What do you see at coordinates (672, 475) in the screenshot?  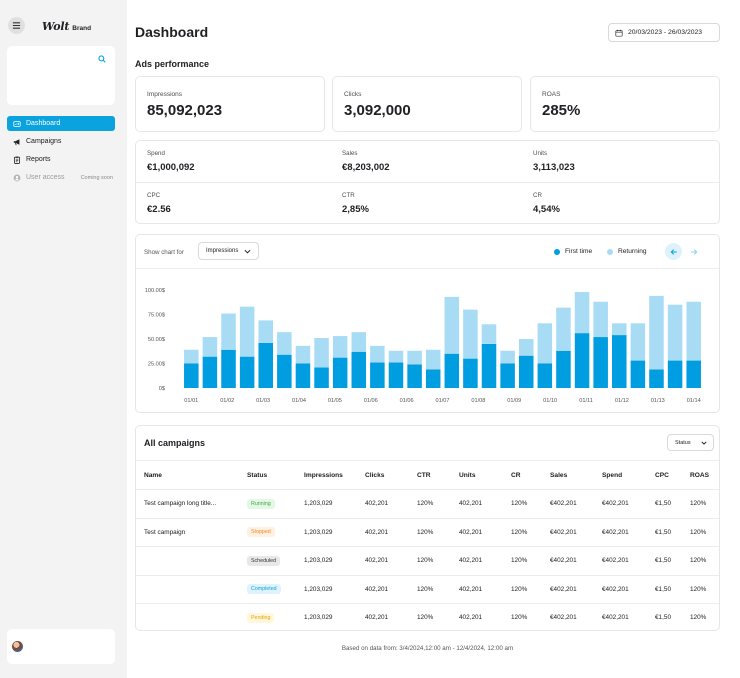 I see `column-header-cpc: CPC` at bounding box center [672, 475].